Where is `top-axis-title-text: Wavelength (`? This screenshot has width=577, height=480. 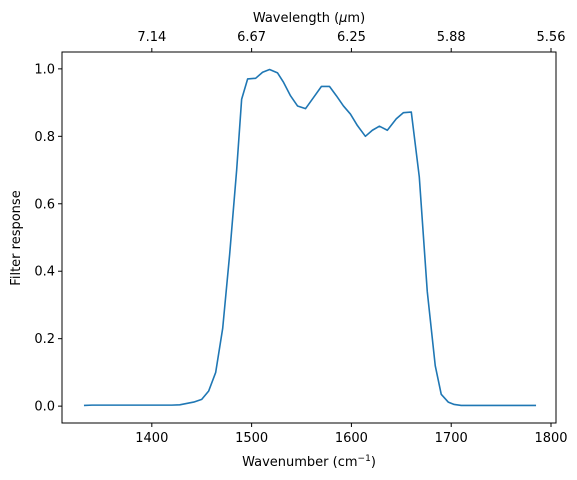
top-axis-title-text: Wavelength ( is located at coordinates (296, 18).